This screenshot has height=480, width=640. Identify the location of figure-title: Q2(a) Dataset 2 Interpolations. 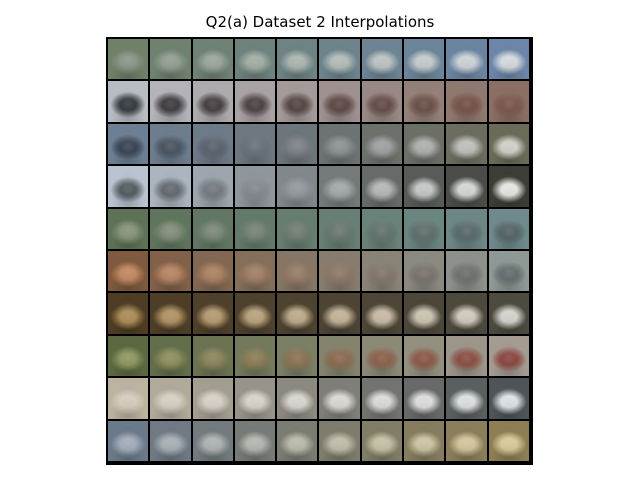
(320, 22).